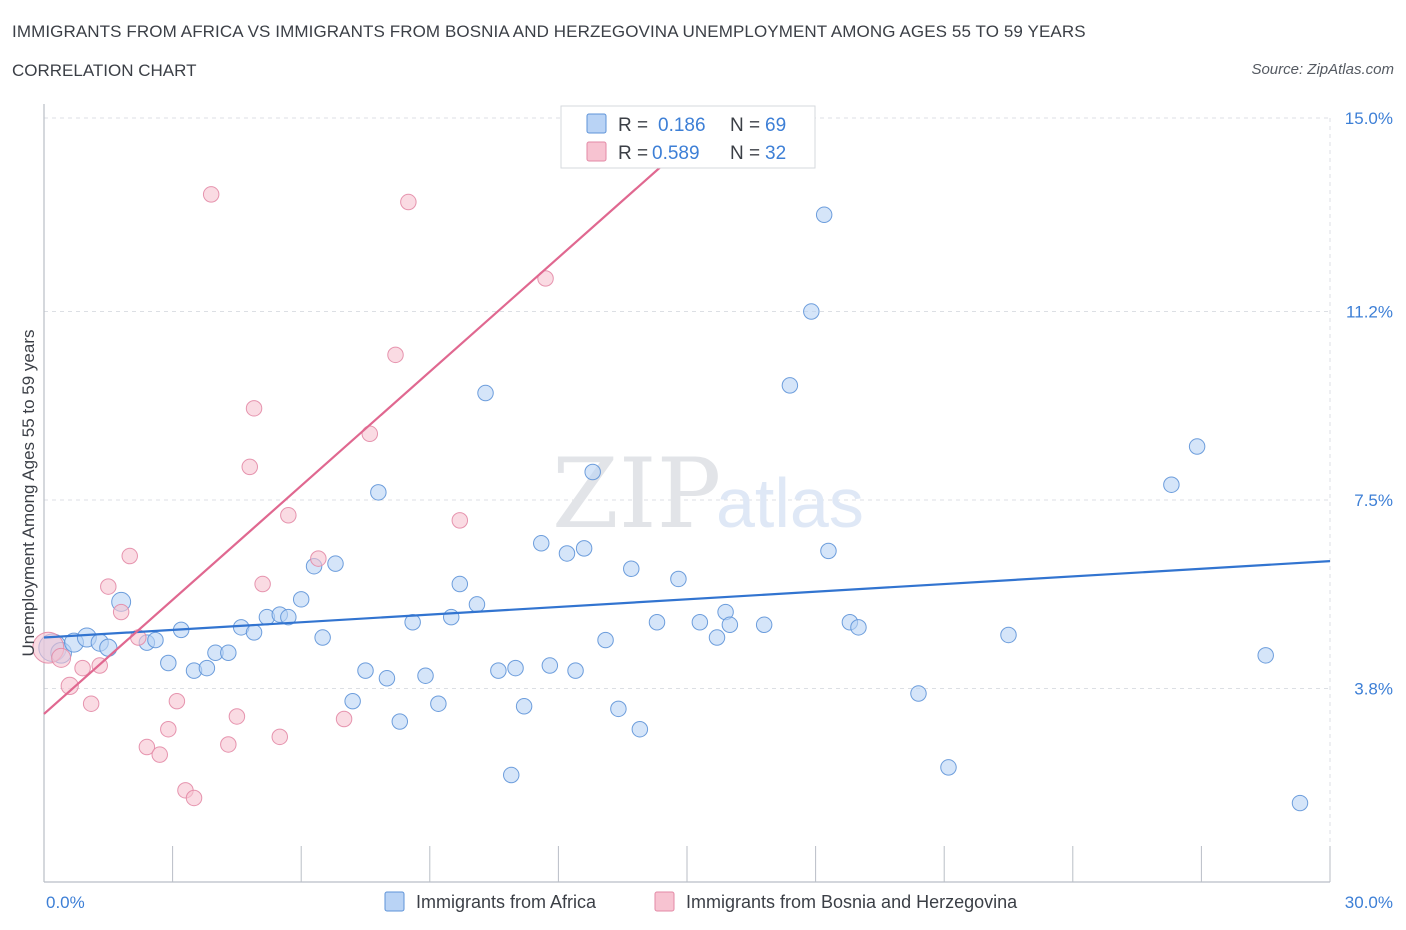 The height and width of the screenshot is (930, 1406). I want to click on legend-n-value-africa: 69, so click(775, 125).